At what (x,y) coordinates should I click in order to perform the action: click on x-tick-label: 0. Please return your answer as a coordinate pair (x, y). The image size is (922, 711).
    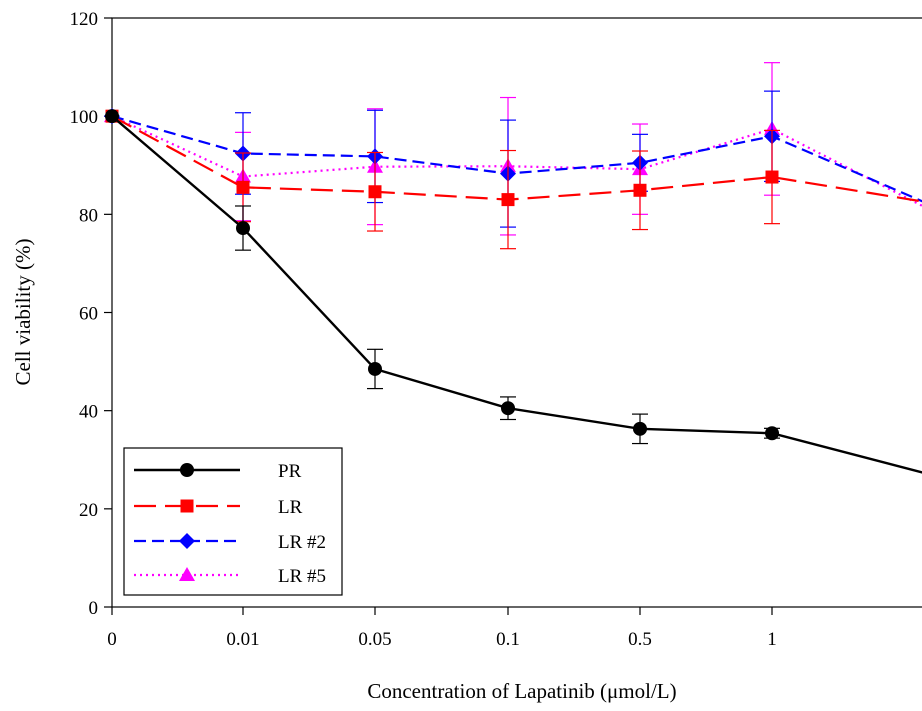
    Looking at the image, I should click on (112, 639).